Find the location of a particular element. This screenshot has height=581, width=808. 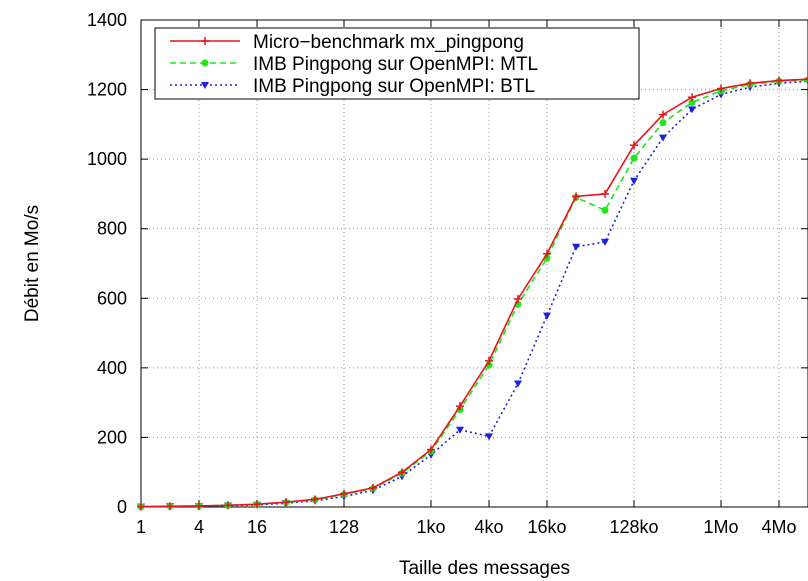

y-tick-label: 1400 is located at coordinates (107, 20).